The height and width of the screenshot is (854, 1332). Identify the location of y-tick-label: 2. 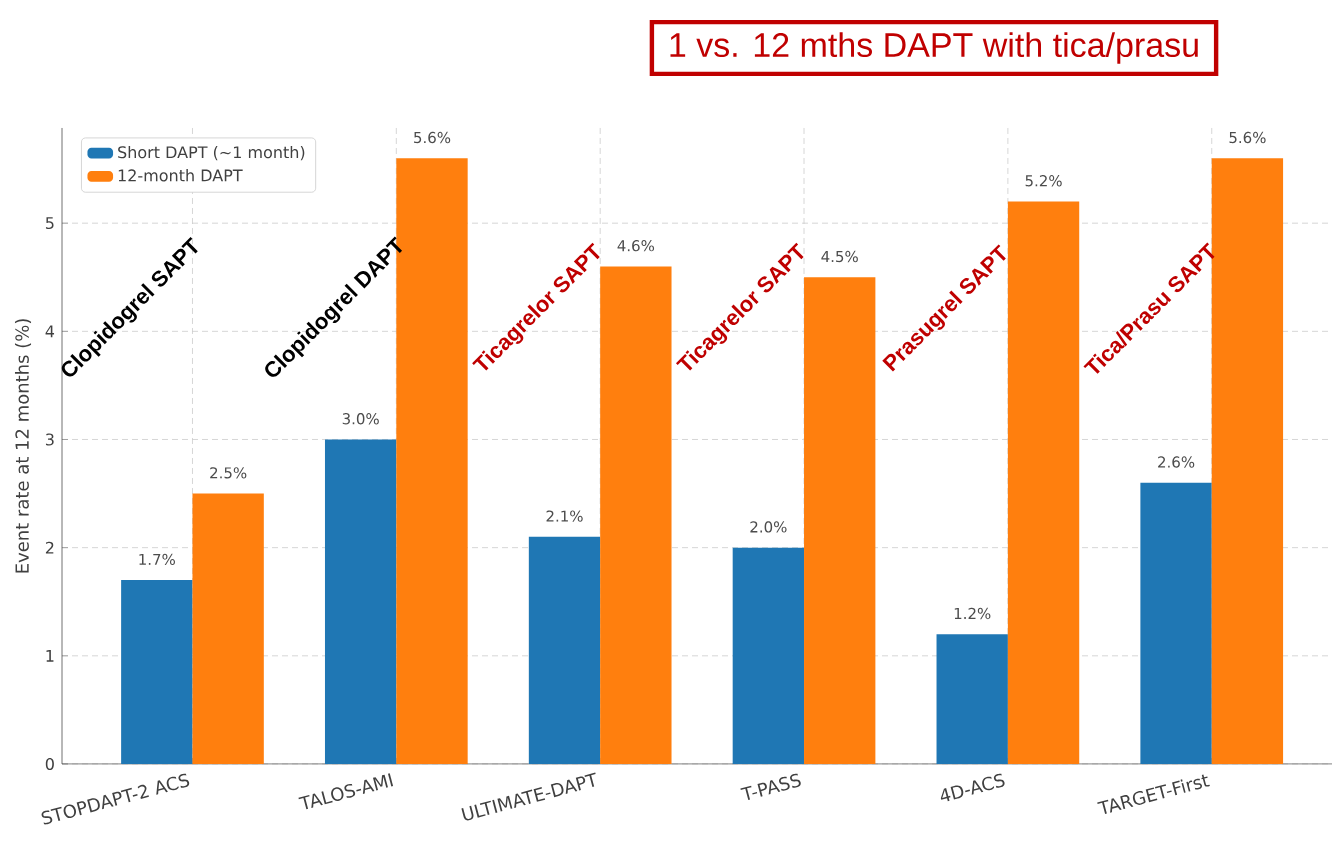
(49, 547).